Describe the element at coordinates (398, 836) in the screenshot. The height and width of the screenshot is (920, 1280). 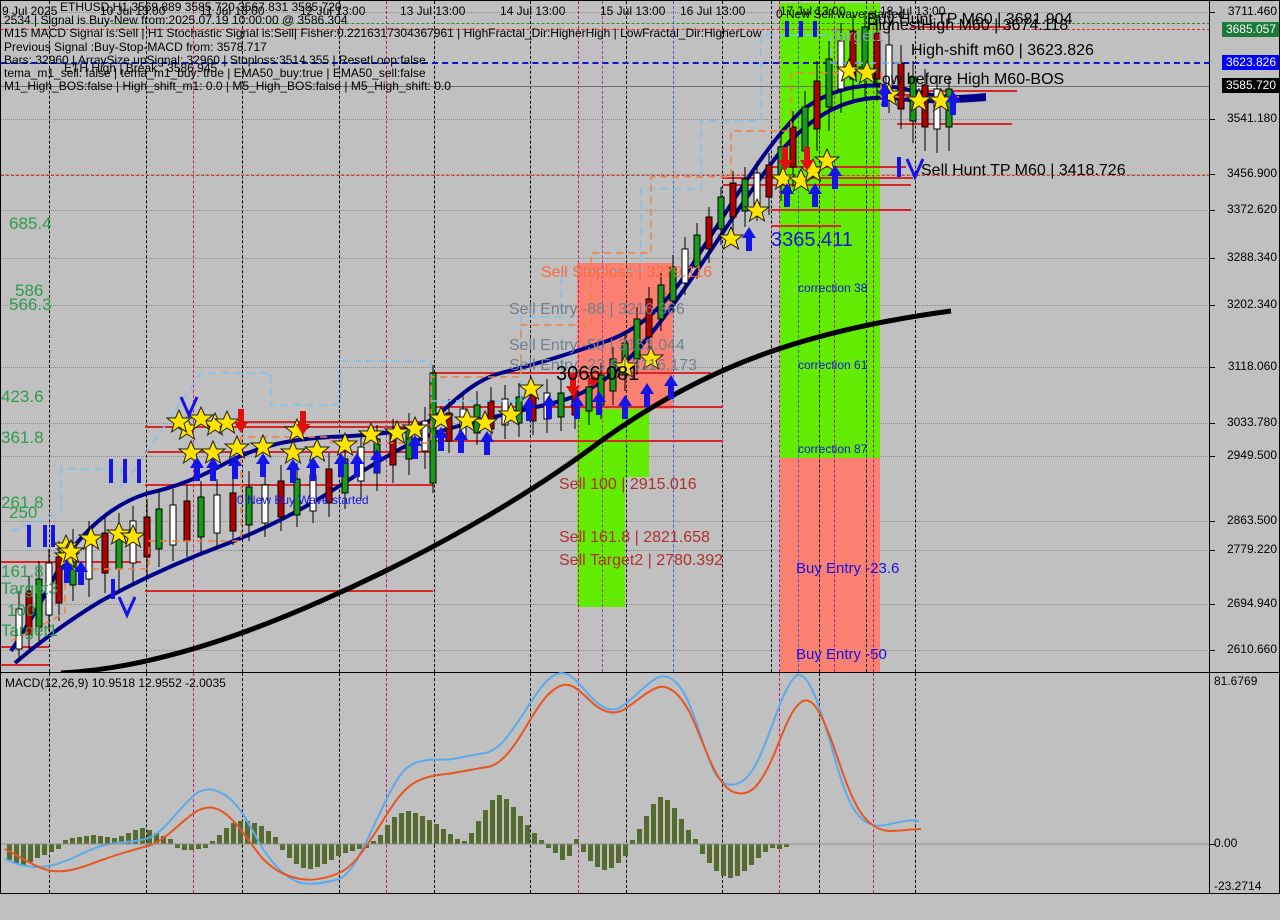
I see `macd-histogram` at that location.